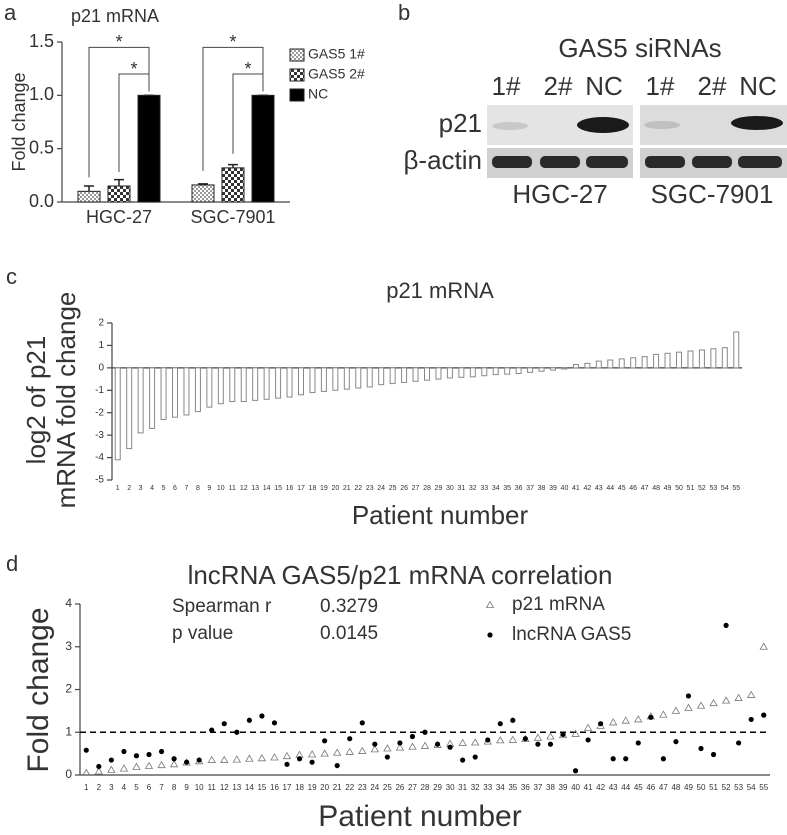  Describe the element at coordinates (726, 787) in the screenshot. I see `x-tick-label: 52` at that location.